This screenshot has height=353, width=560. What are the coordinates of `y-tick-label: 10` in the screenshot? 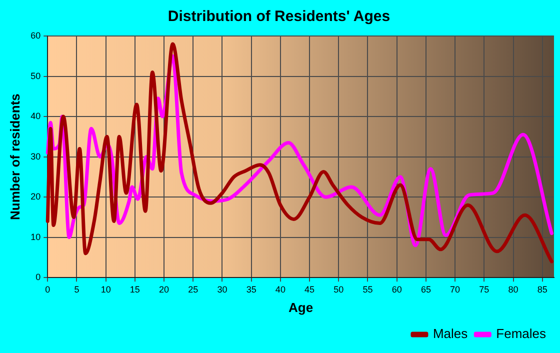 It's located at (35, 237).